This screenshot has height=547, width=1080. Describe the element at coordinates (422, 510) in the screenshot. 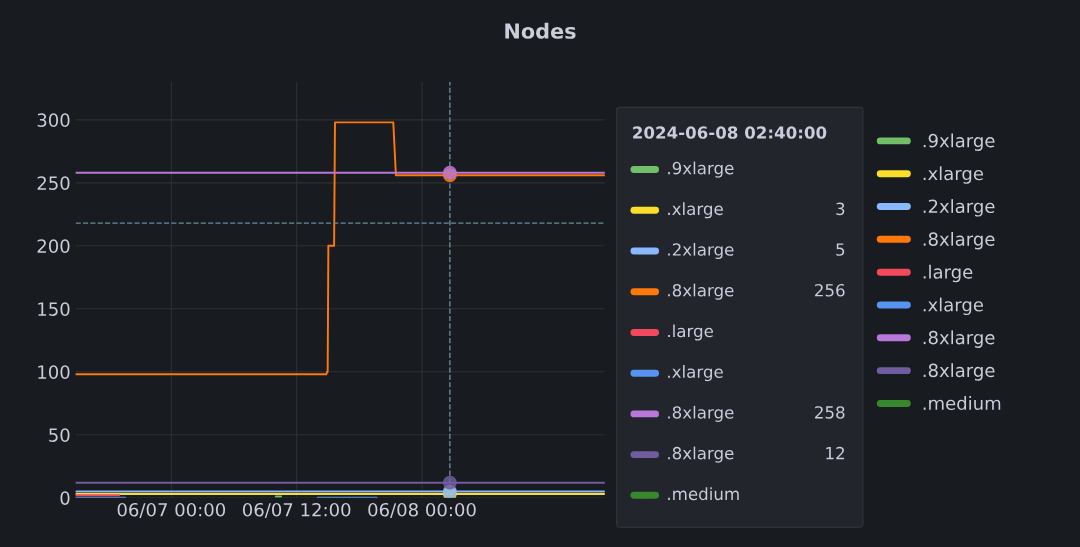

I see `x-tick-label: 06/08 00:00` at that location.